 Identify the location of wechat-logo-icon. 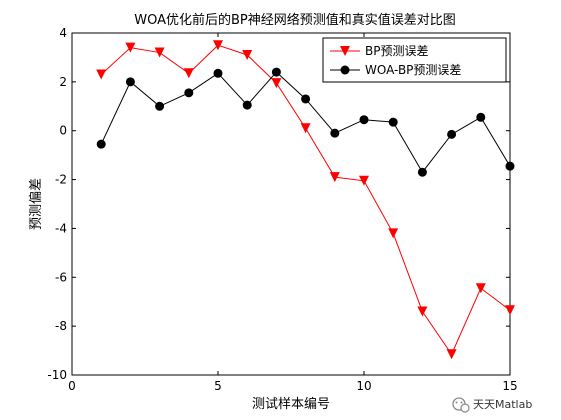
(461, 405).